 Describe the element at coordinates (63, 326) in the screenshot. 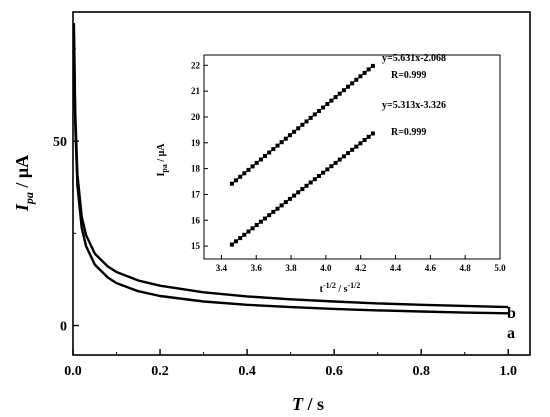

I see `y-tick-label: 0` at that location.